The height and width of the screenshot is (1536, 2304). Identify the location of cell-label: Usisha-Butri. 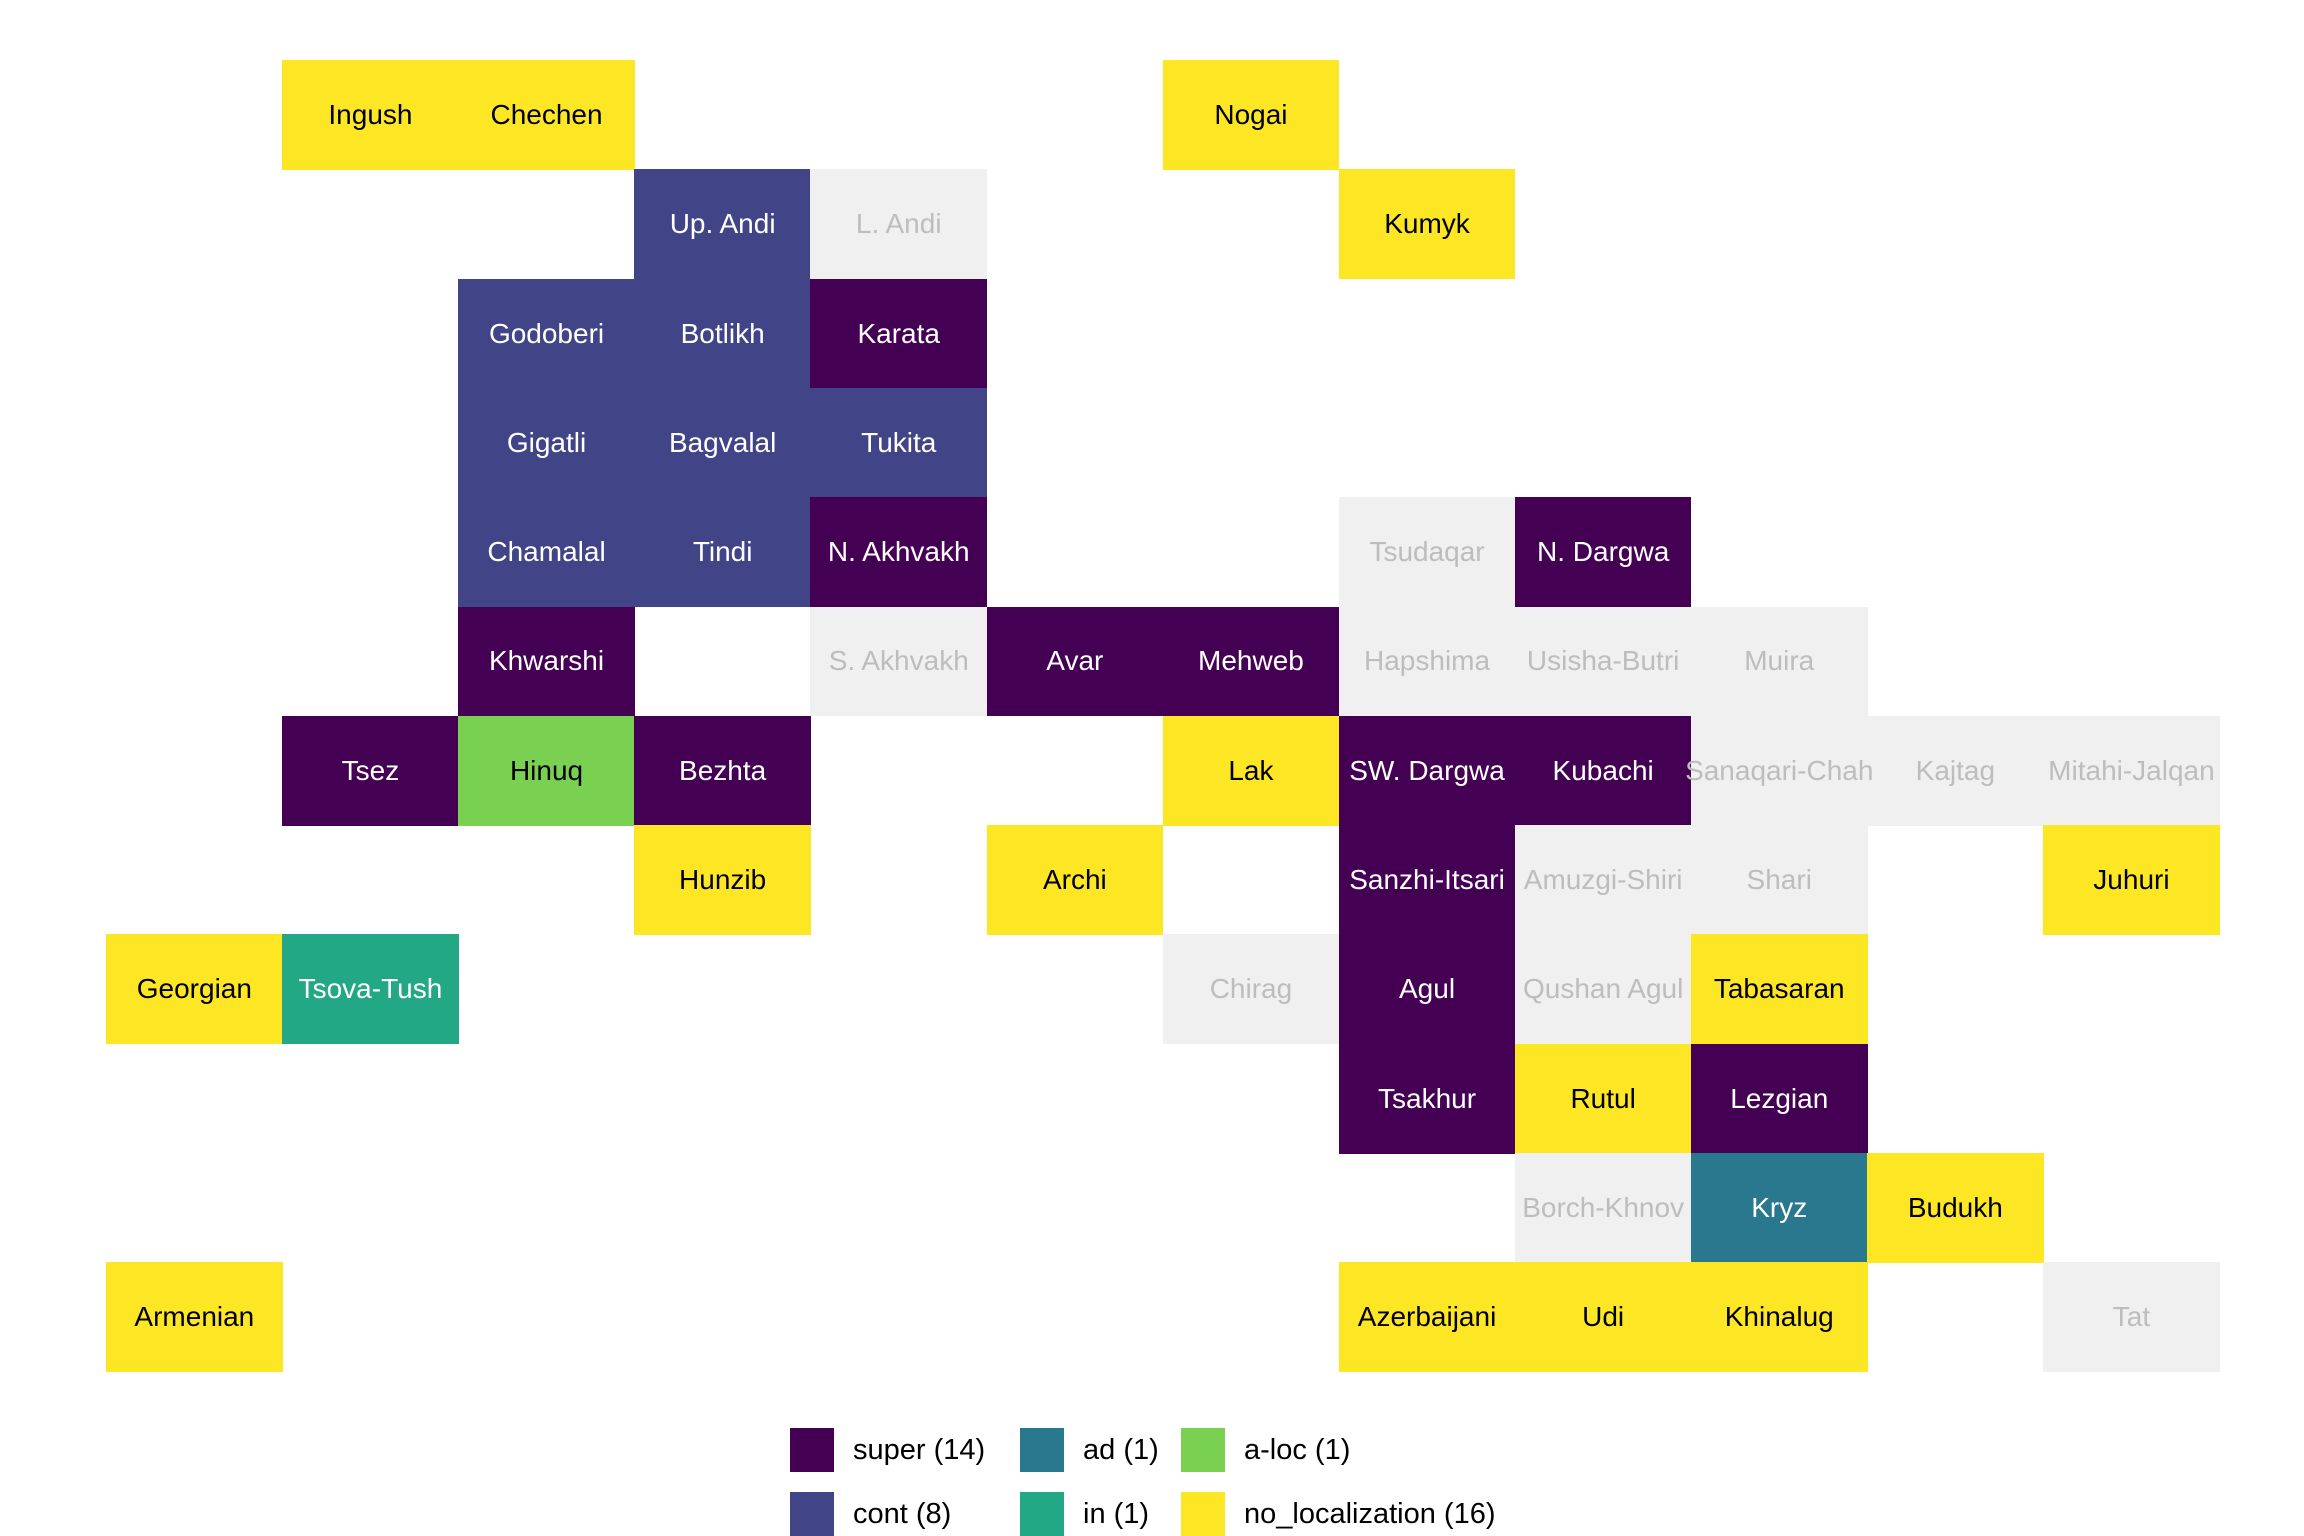
(1603, 661).